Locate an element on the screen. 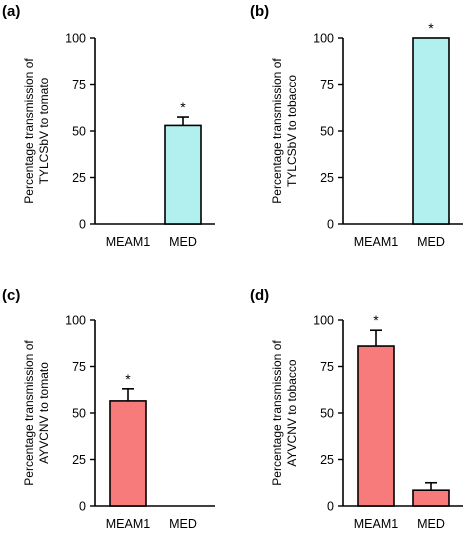 This screenshot has height=534, width=474. panel-letter: (b) is located at coordinates (259, 11).